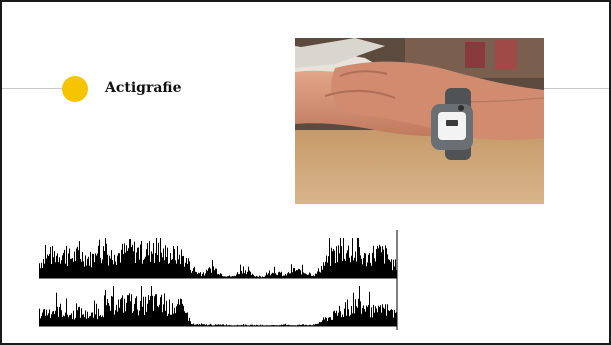 Image resolution: width=611 pixels, height=345 pixels. I want to click on bullet-dot-icon, so click(75, 89).